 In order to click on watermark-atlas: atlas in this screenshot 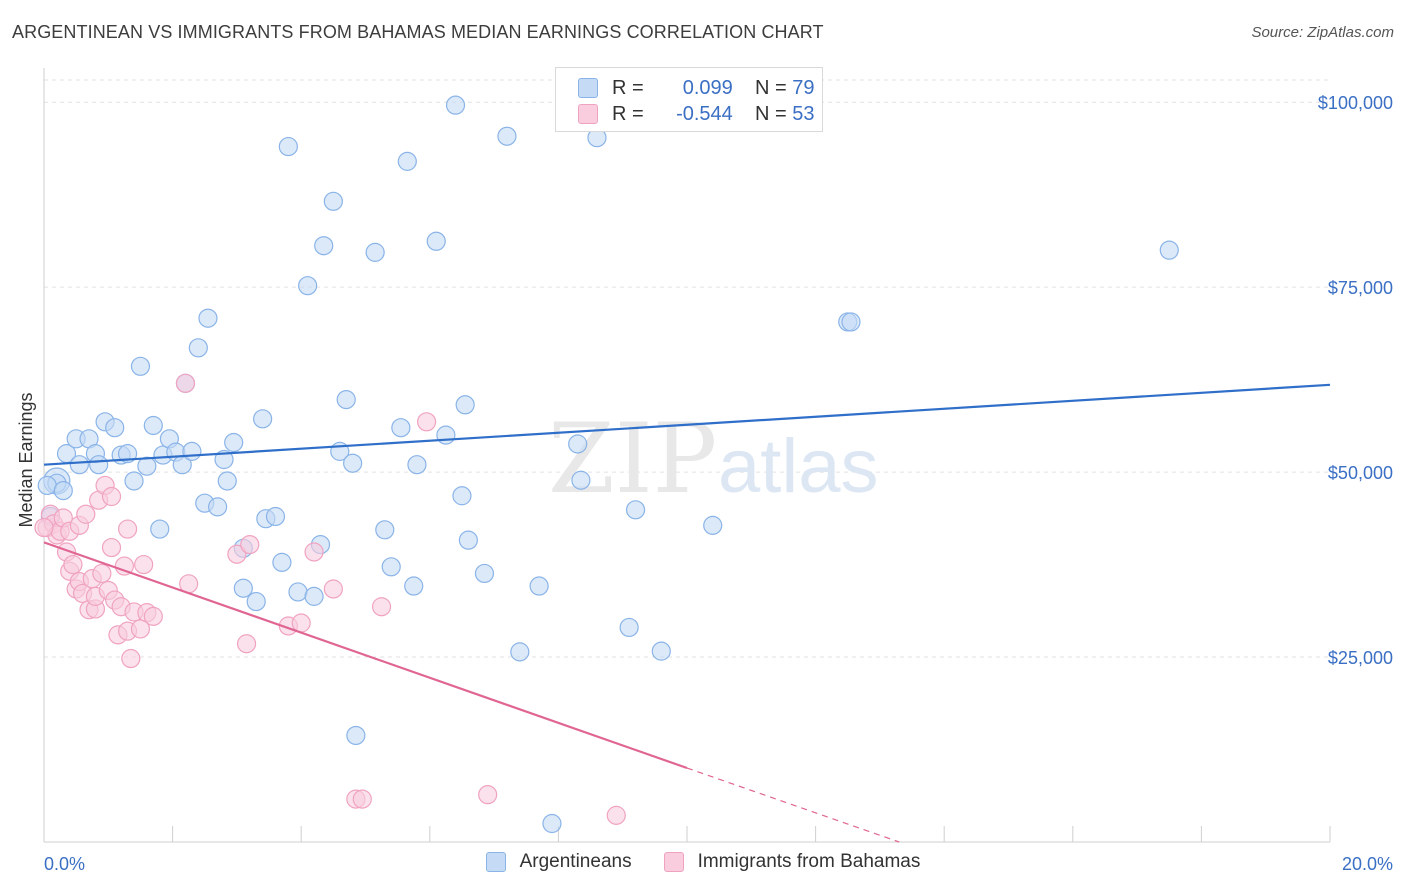, I will do `click(798, 466)`.